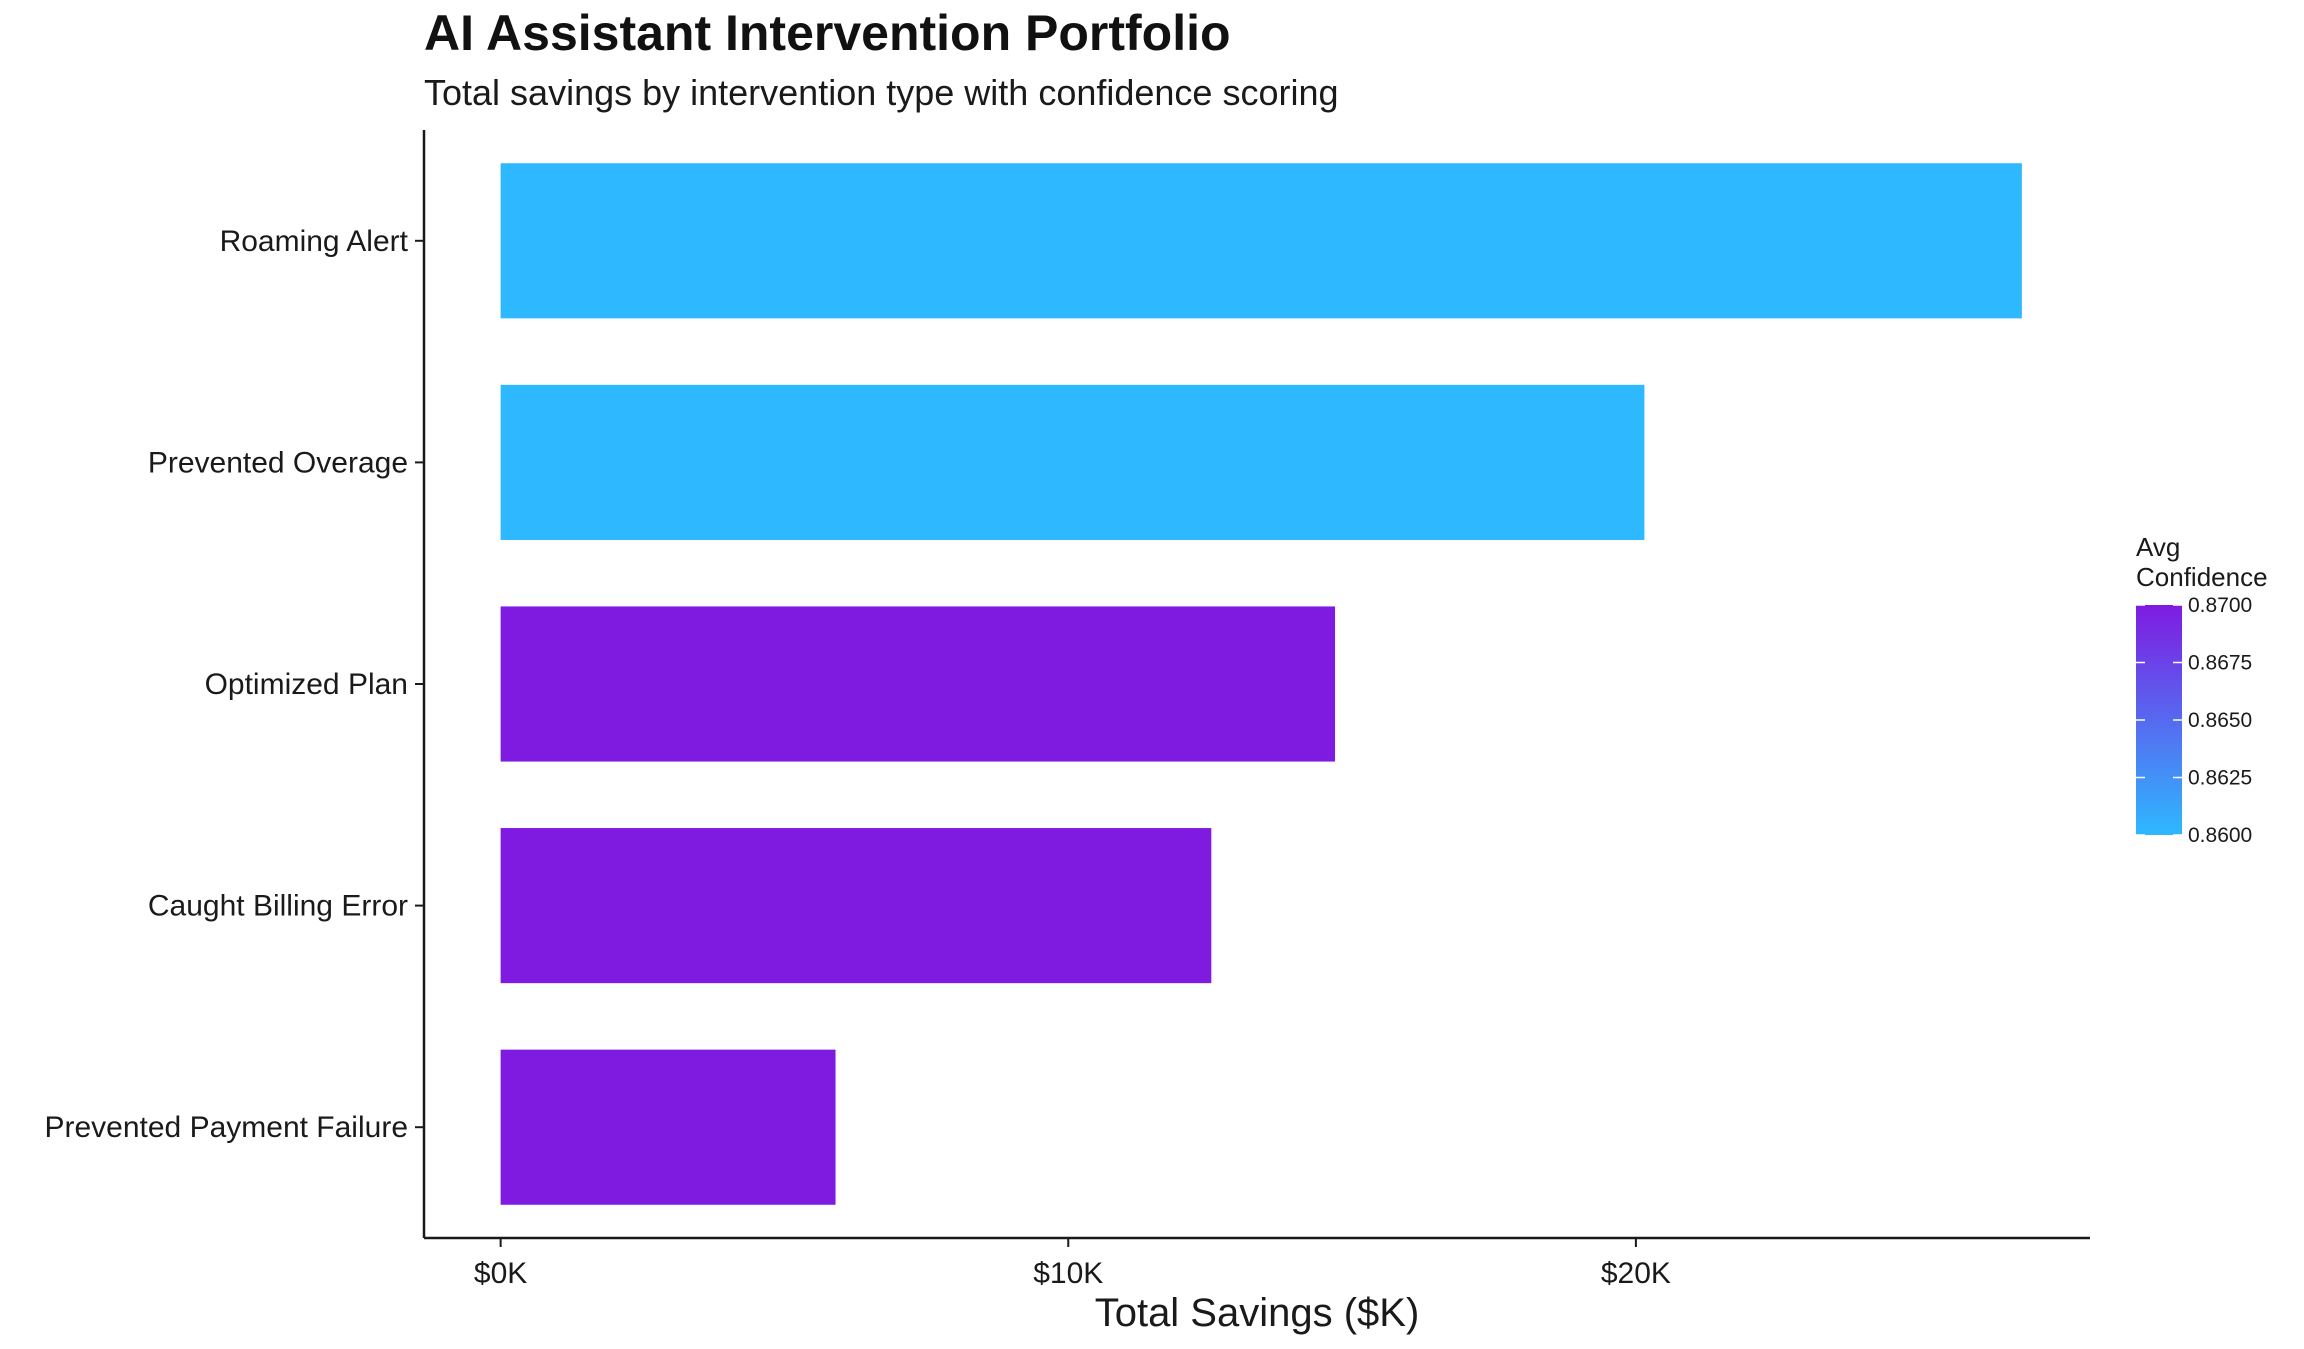  Describe the element at coordinates (306, 684) in the screenshot. I see `category-label: Optimized Plan` at that location.